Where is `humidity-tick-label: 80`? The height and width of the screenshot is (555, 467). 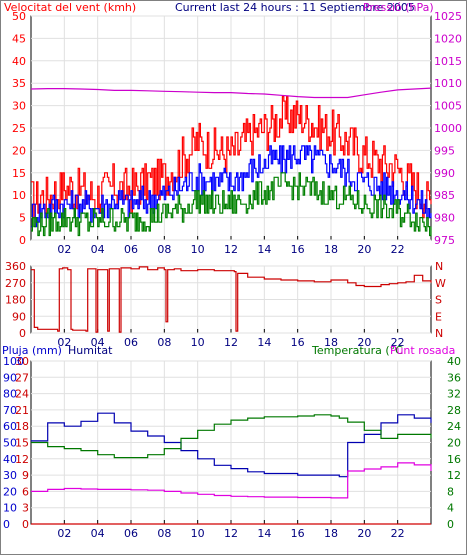
humidity-tick-label: 80 is located at coordinates (10, 394).